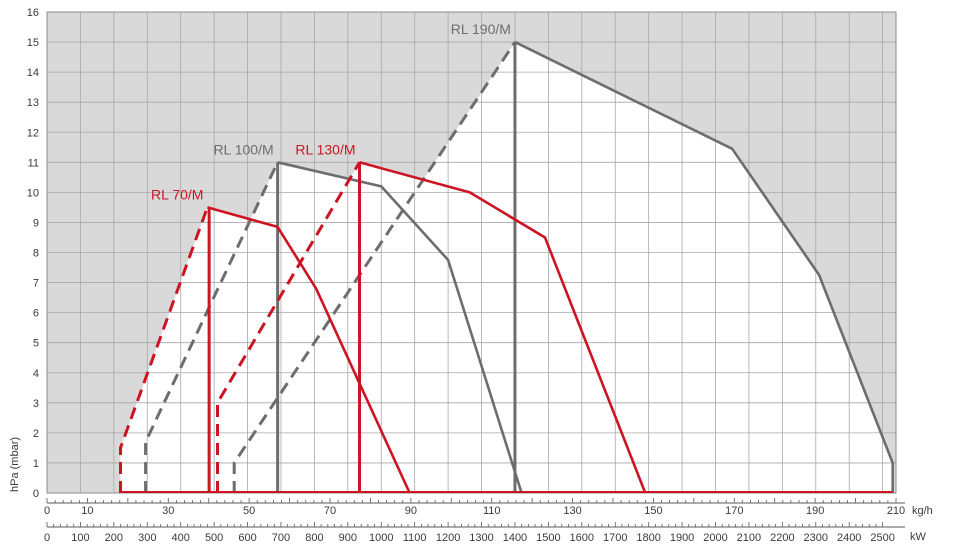 Image resolution: width=954 pixels, height=549 pixels. What do you see at coordinates (481, 29) in the screenshot?
I see `series-label: RL 190/M` at bounding box center [481, 29].